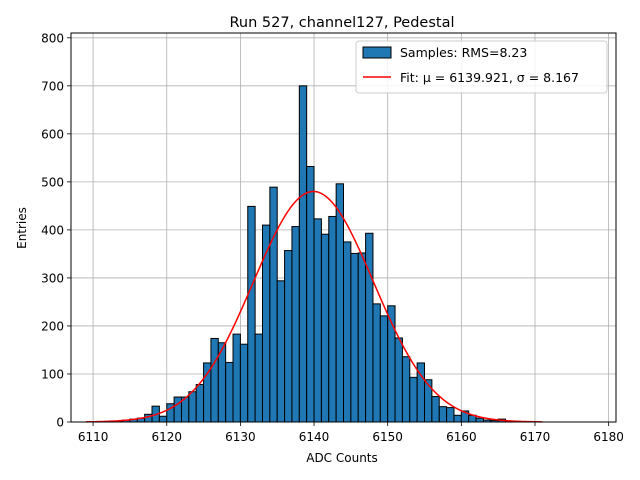 The image size is (640, 480). Describe the element at coordinates (52, 38) in the screenshot. I see `y-tick-label: 800` at that location.